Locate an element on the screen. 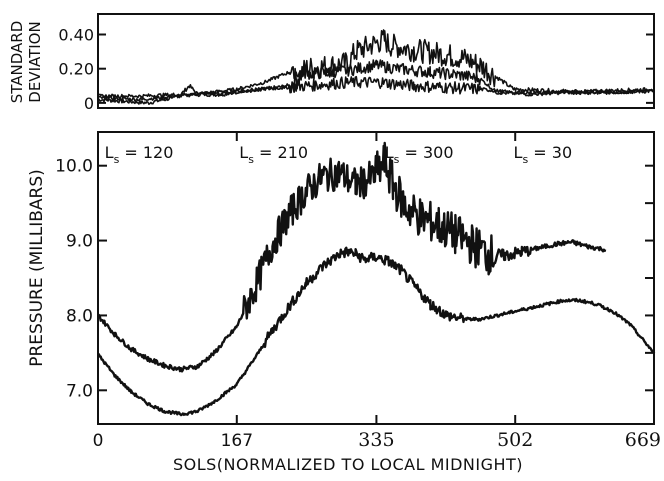 The width and height of the screenshot is (664, 481). pressure-x-tick-label: 0 is located at coordinates (98, 441).